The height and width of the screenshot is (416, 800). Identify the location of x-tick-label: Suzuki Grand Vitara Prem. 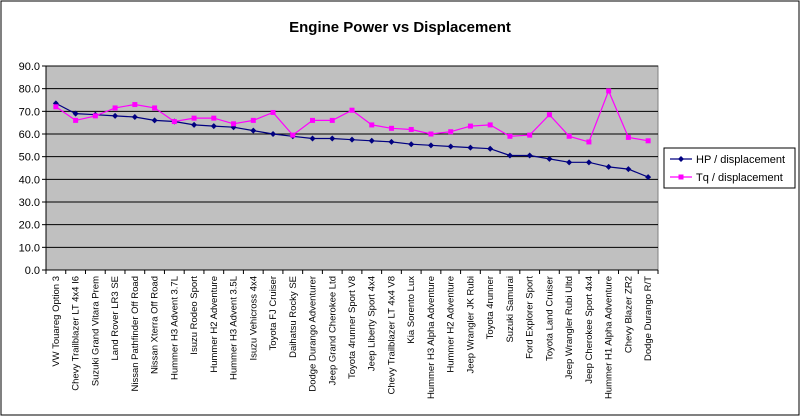
(95, 331).